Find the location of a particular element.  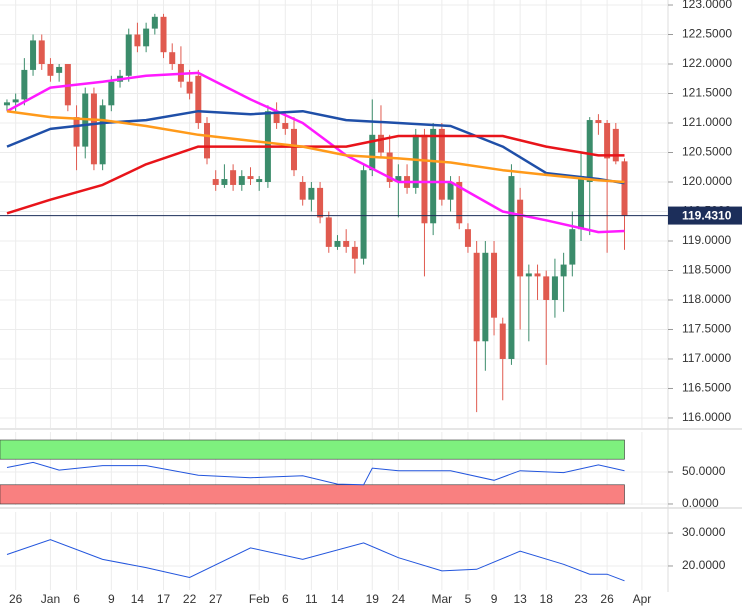

y-tick-label: 118.5000 is located at coordinates (706, 270).